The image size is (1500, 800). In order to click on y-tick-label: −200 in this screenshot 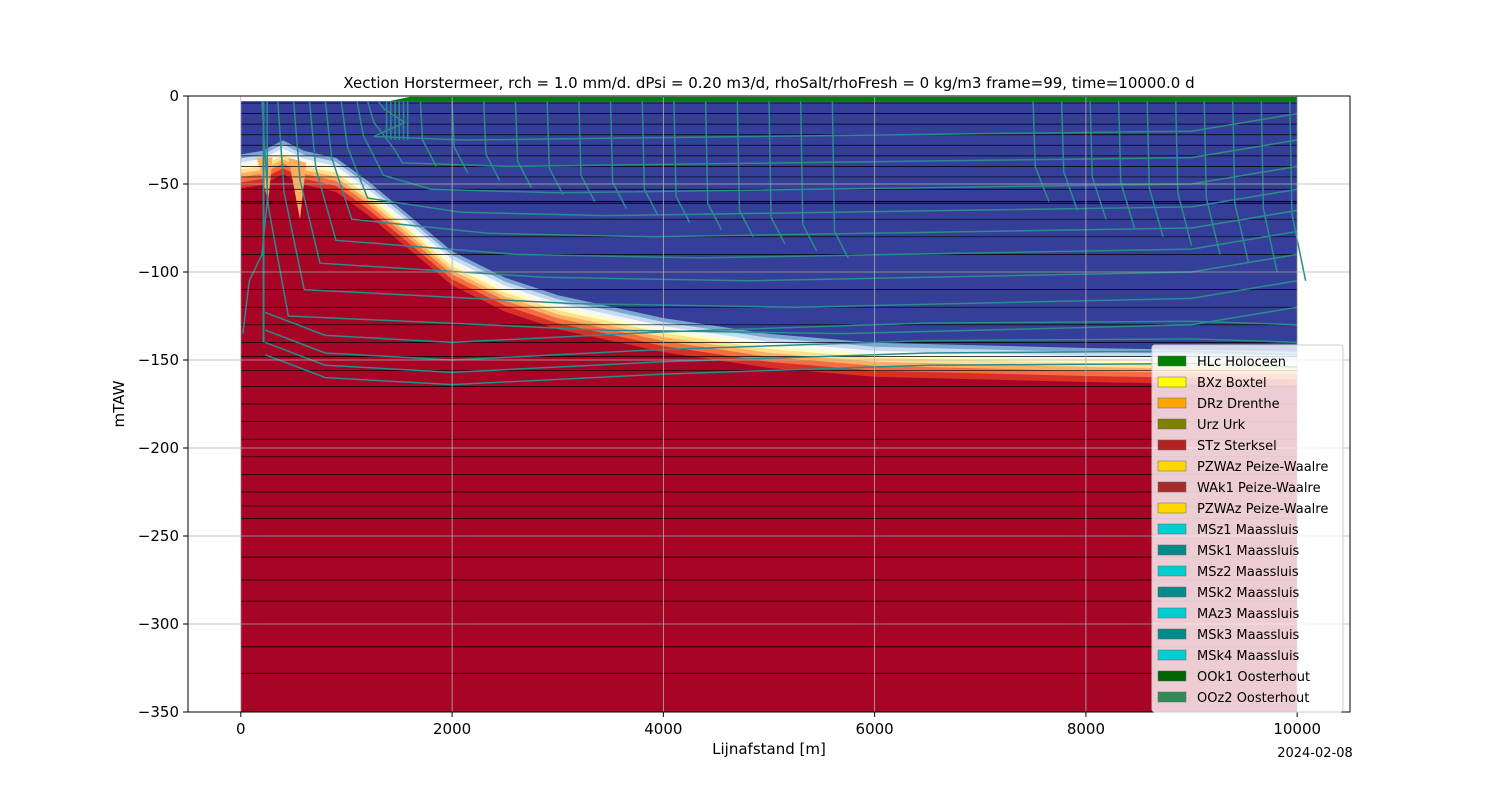, I will do `click(158, 448)`.